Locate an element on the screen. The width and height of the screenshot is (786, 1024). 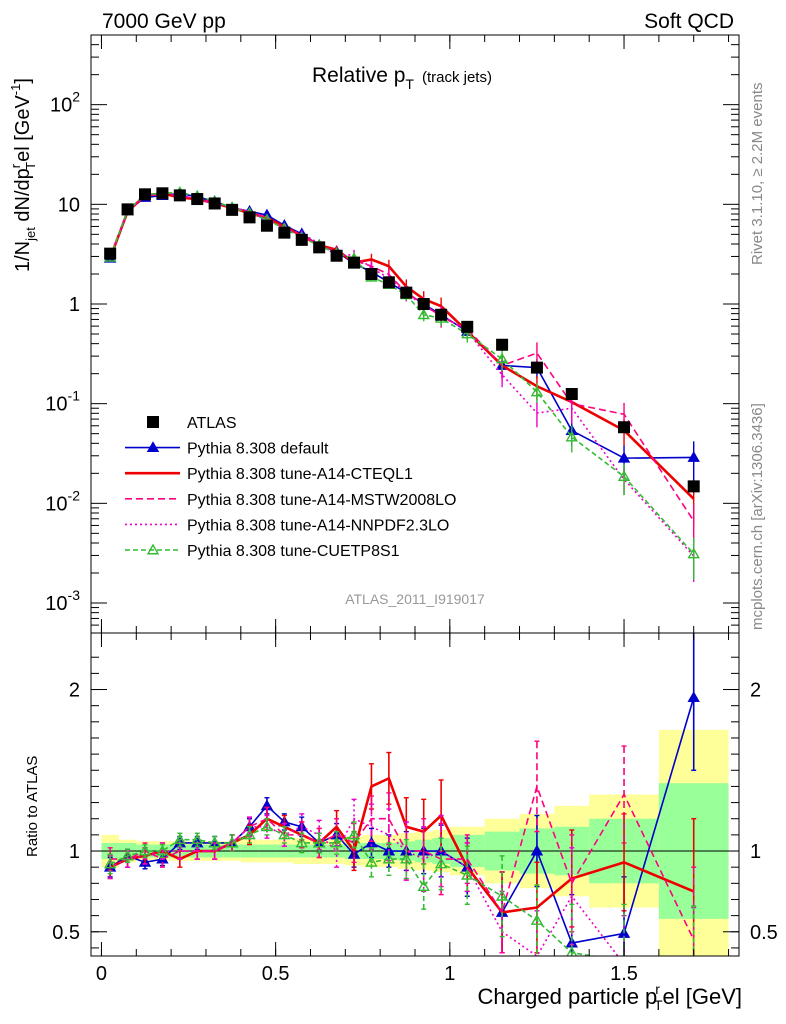
ratio-y-axis-label: Ratio to ATLAS is located at coordinates (32, 806).